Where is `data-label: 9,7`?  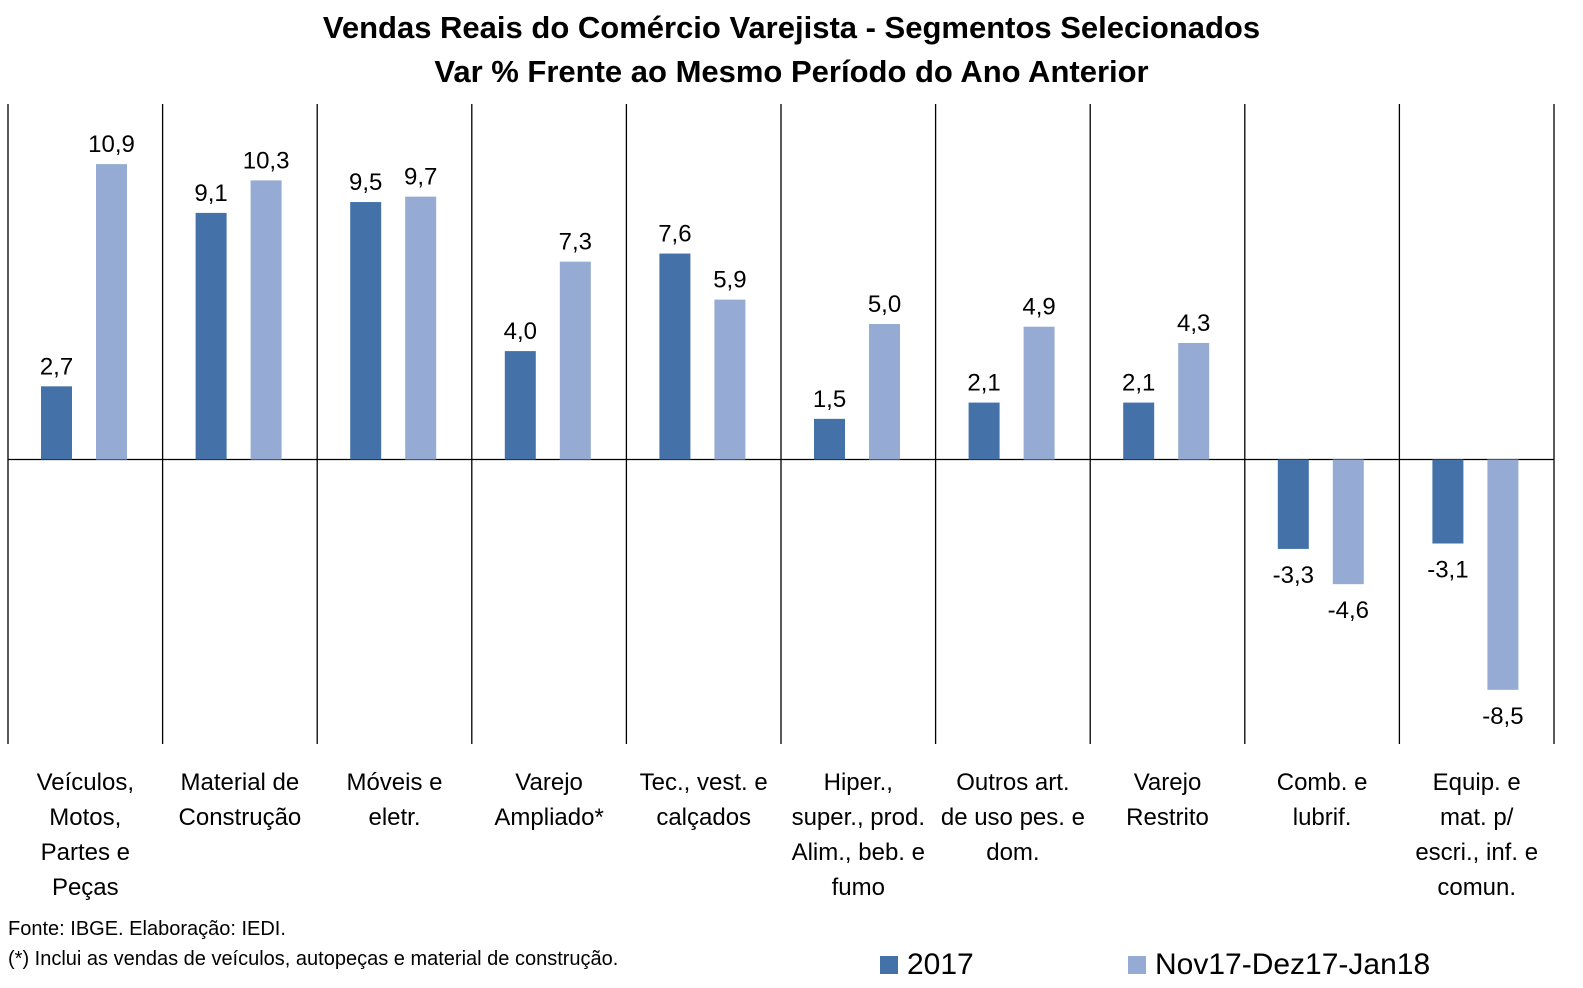 data-label: 9,7 is located at coordinates (420, 177).